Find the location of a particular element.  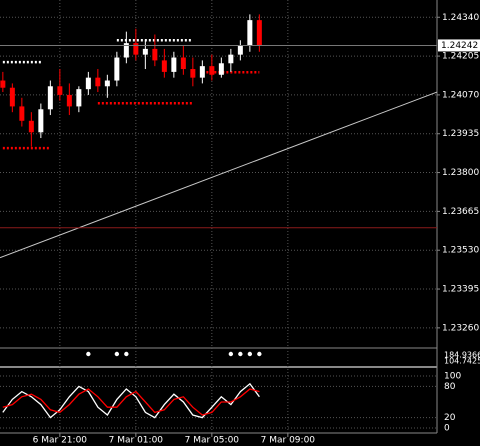

x-tick-label: 7 Mar 05:00 is located at coordinates (212, 441).